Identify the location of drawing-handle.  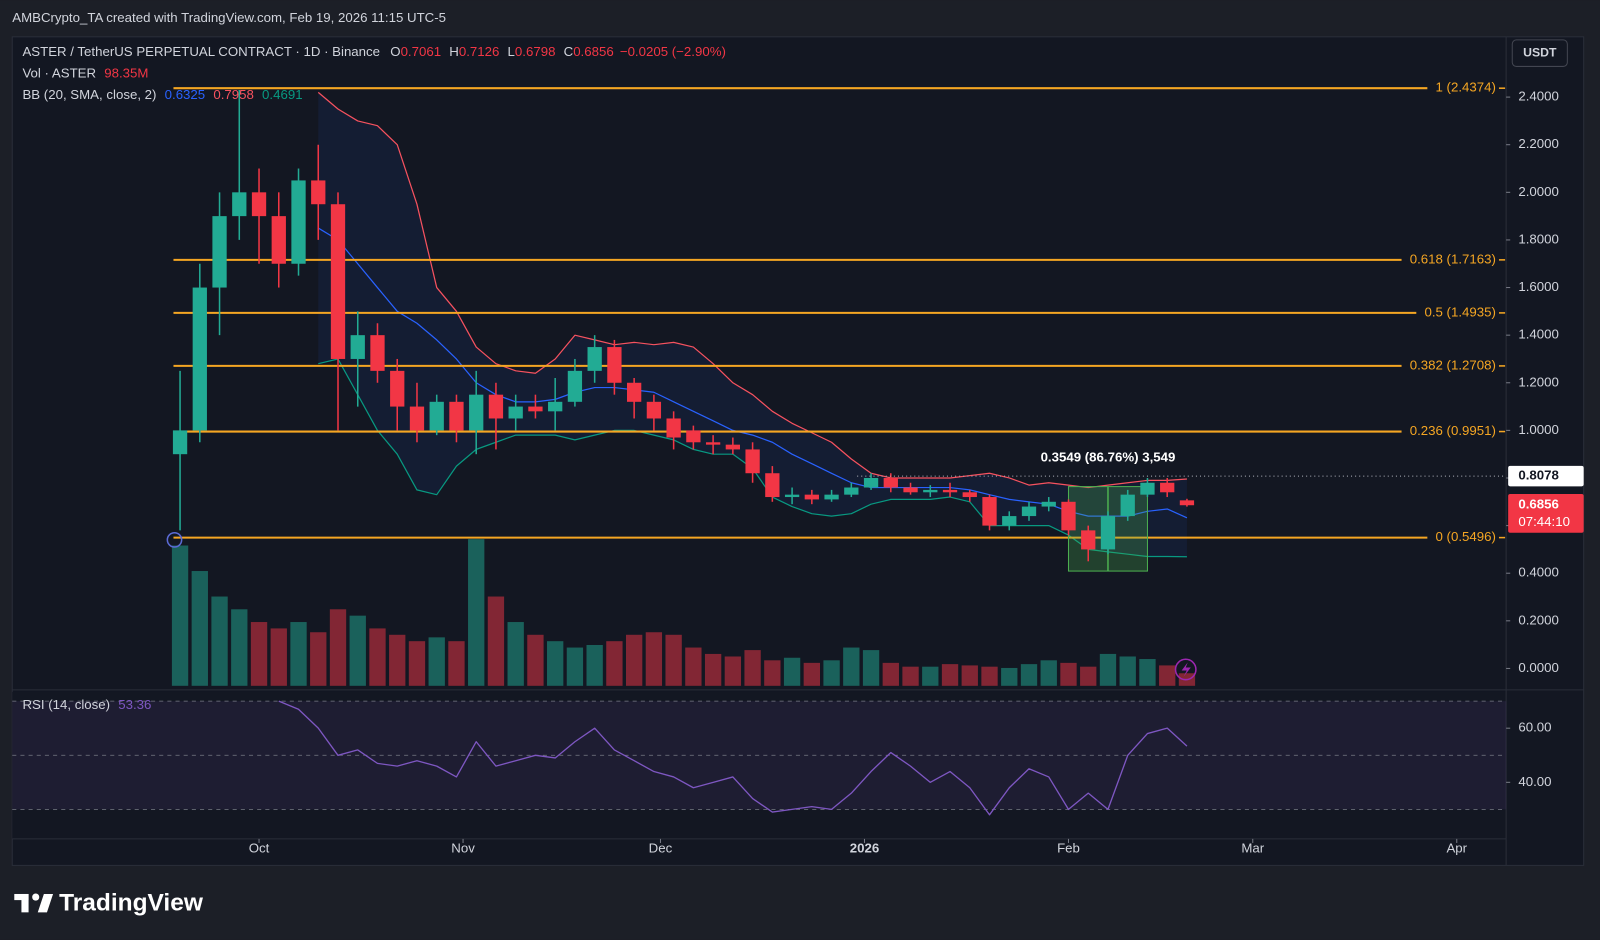
(174, 539).